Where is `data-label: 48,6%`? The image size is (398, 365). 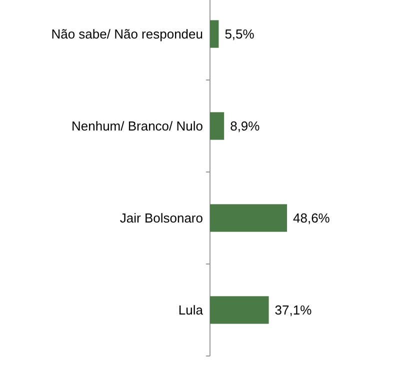 data-label: 48,6% is located at coordinates (311, 218).